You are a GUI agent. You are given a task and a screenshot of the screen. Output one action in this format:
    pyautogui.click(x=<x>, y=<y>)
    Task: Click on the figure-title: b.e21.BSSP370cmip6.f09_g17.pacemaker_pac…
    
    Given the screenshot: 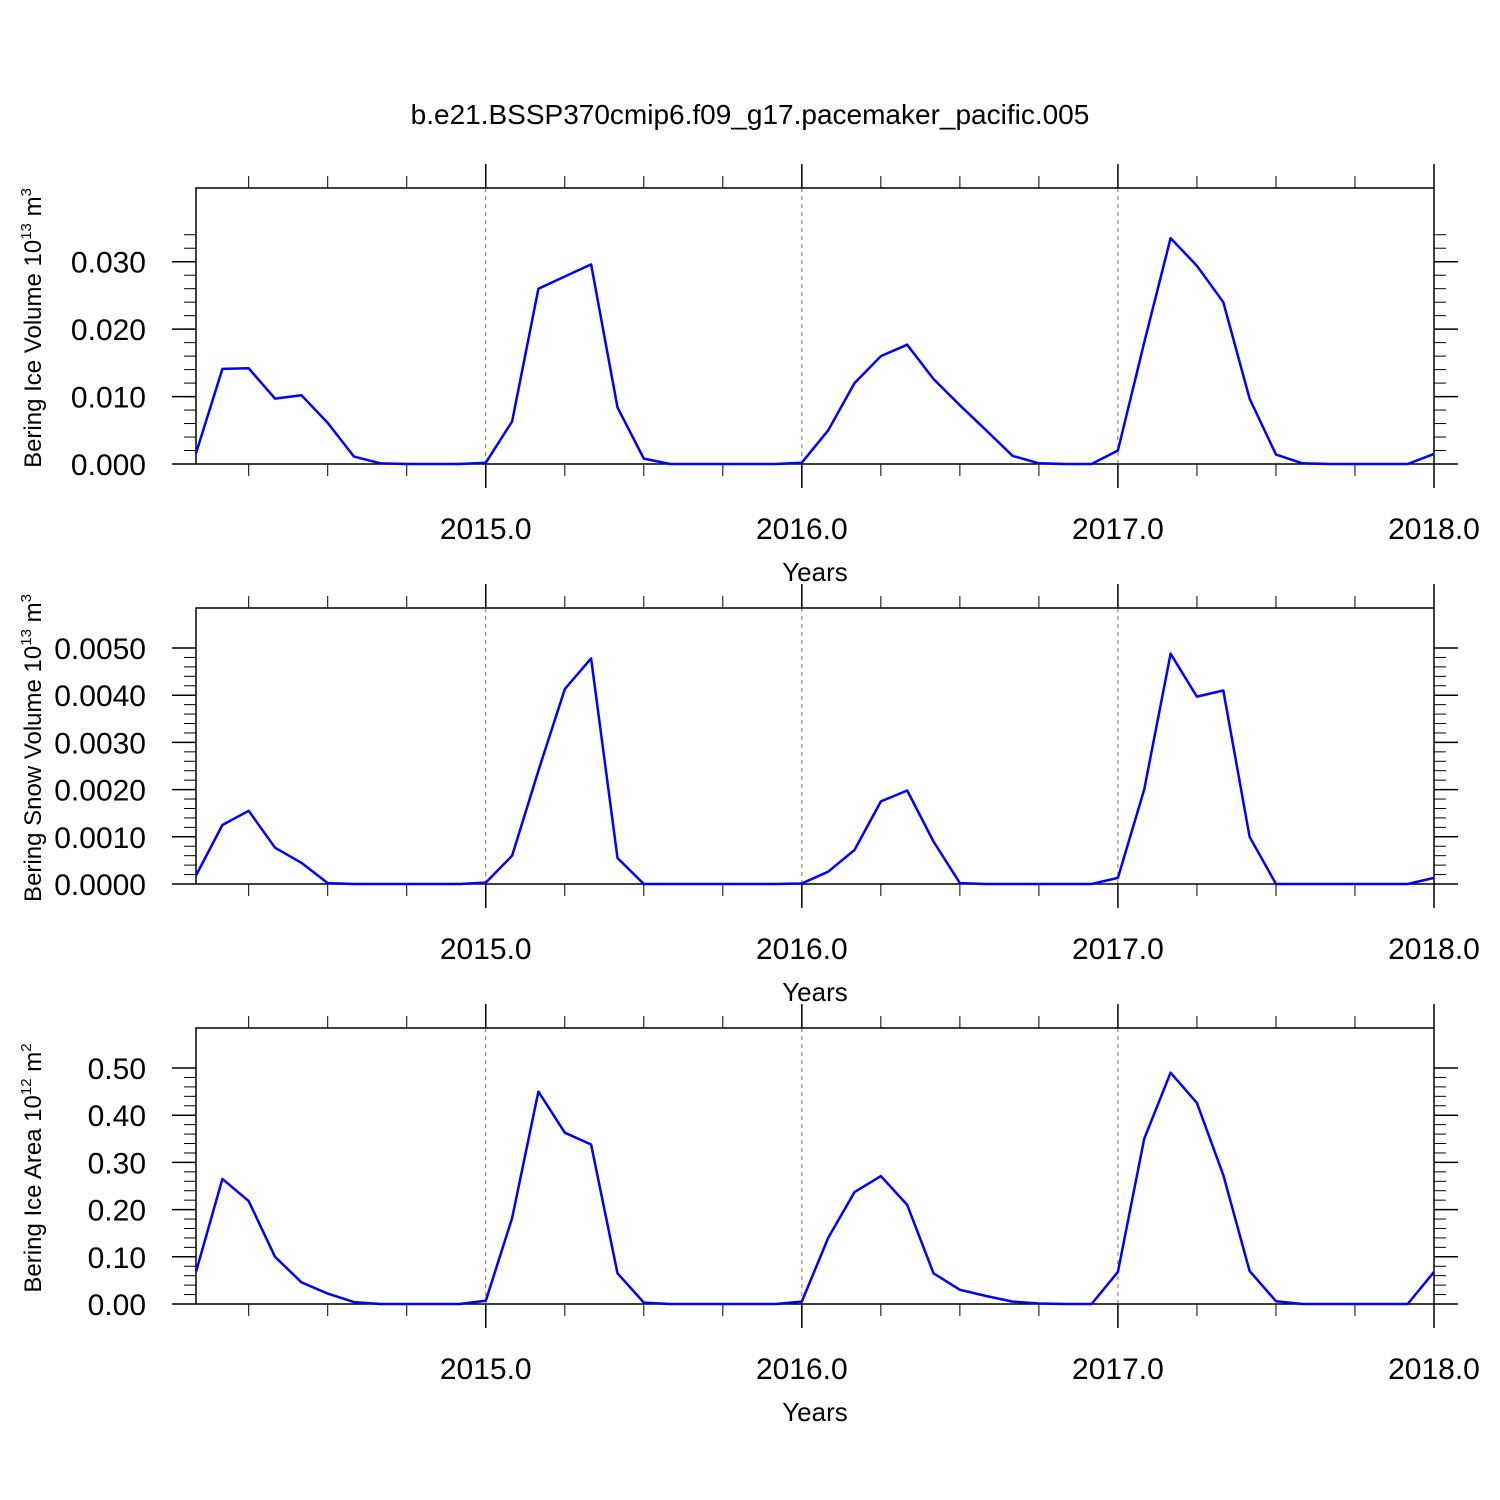 What is the action you would take?
    pyautogui.click(x=750, y=114)
    